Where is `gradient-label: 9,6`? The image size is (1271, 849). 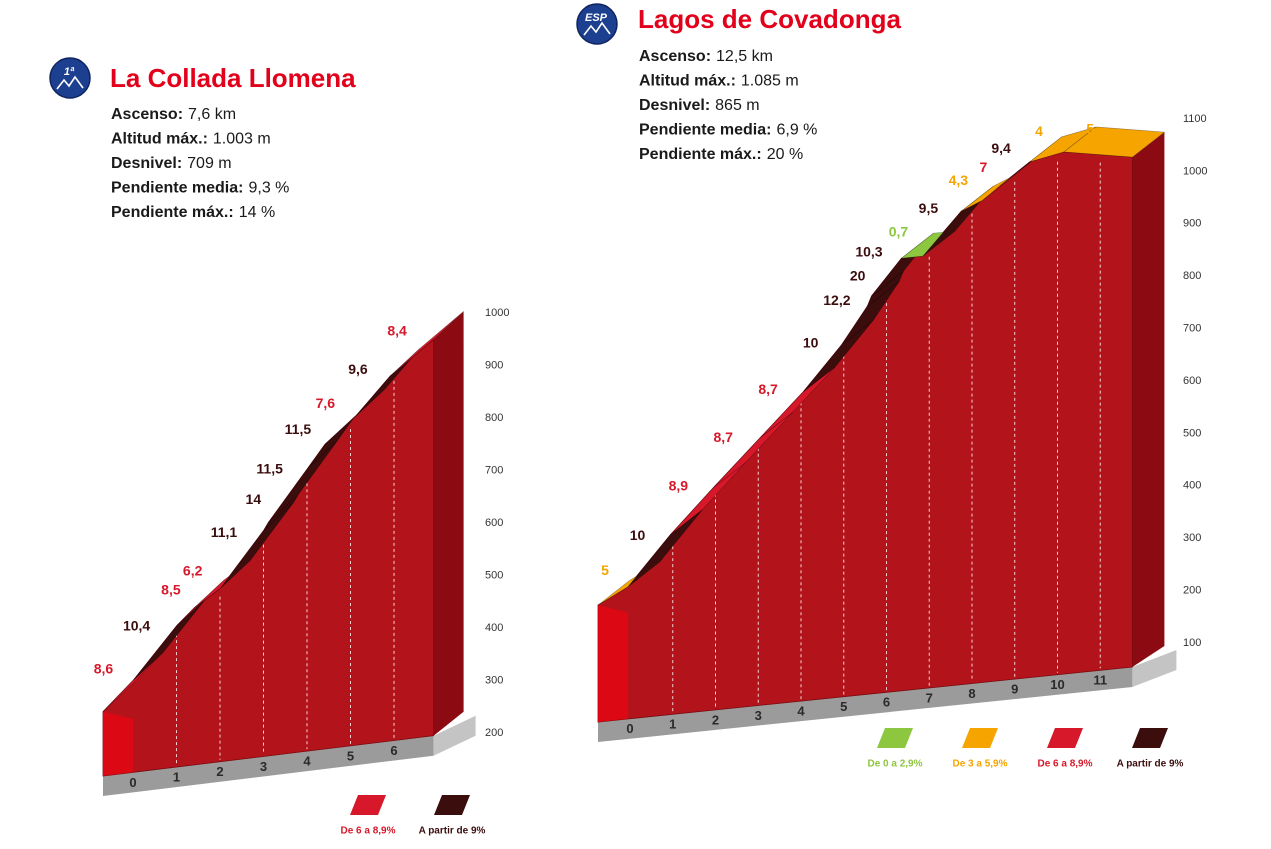 gradient-label: 9,6 is located at coordinates (358, 369).